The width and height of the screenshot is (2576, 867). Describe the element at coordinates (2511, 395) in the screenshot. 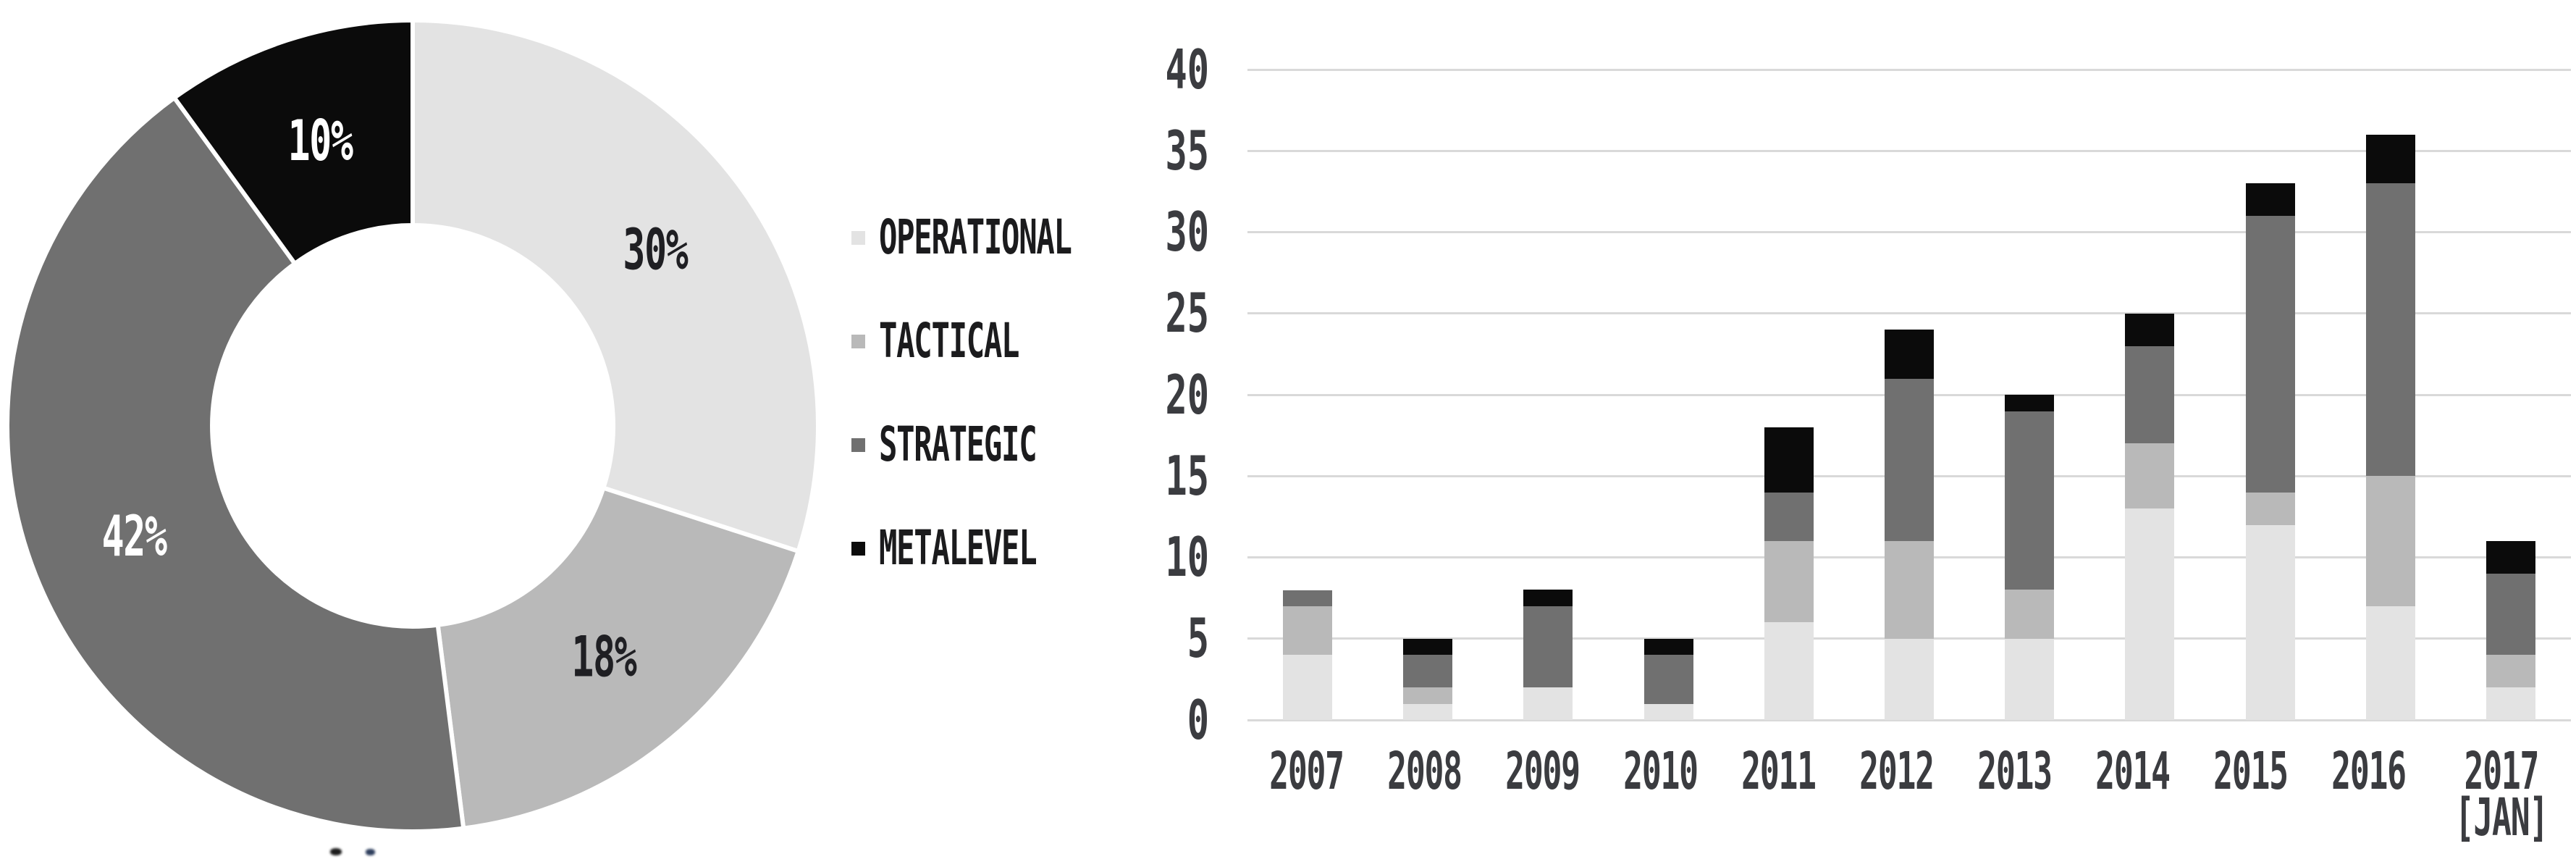

I see `bar-column-2017` at that location.